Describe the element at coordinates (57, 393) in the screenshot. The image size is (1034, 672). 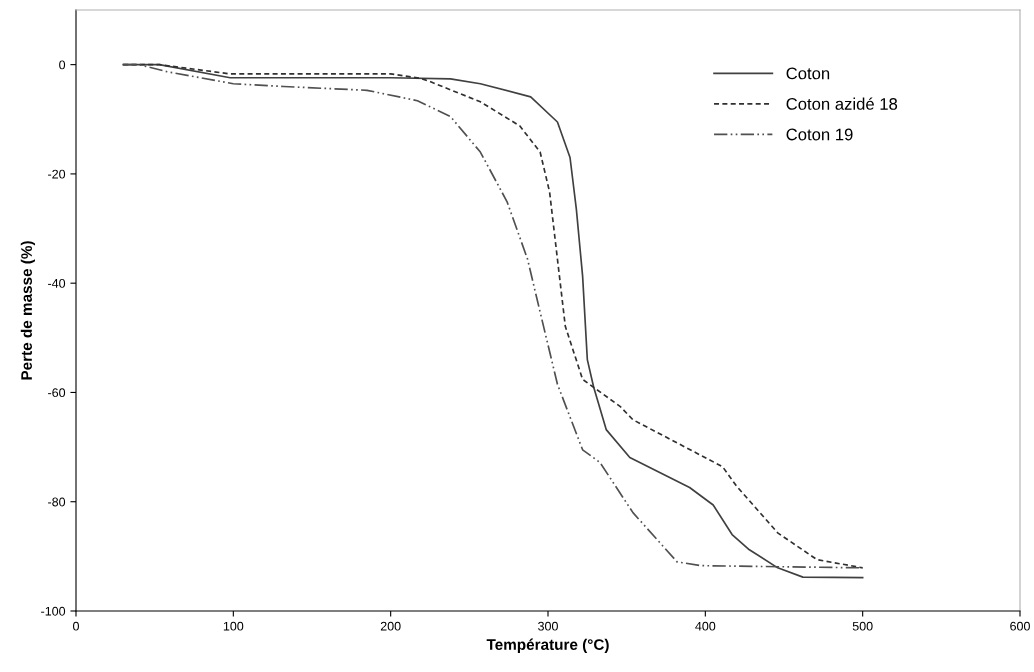
I see `y-tick-label: -60` at that location.